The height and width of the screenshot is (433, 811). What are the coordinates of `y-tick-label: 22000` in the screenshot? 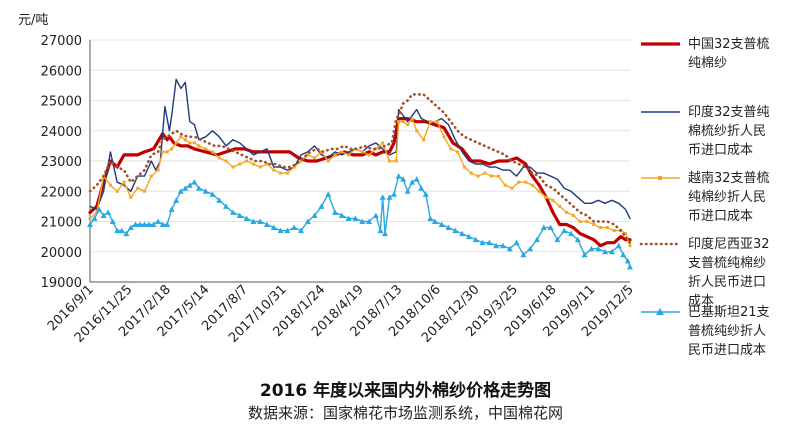 It's located at (61, 192).